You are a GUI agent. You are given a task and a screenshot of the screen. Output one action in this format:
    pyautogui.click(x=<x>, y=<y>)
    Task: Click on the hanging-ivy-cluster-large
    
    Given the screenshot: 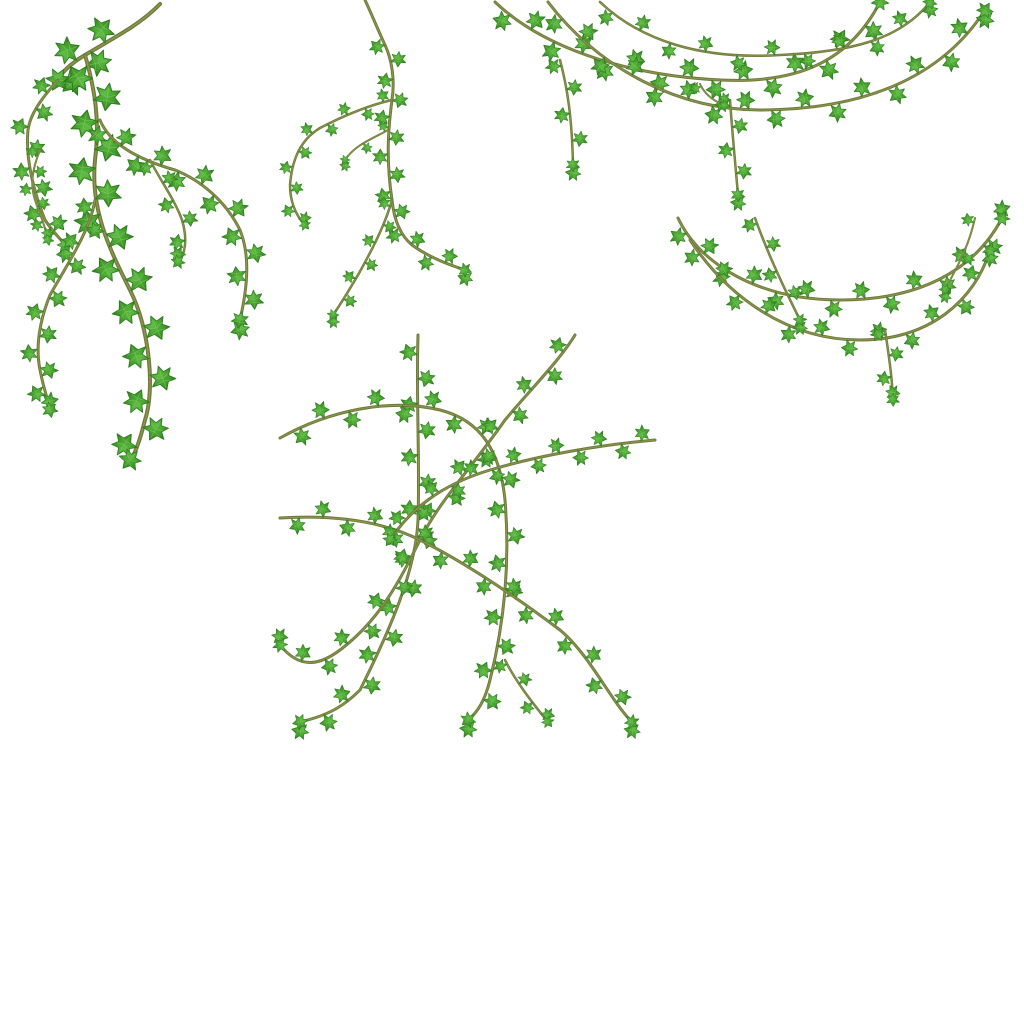 What is the action you would take?
    pyautogui.click(x=137, y=239)
    